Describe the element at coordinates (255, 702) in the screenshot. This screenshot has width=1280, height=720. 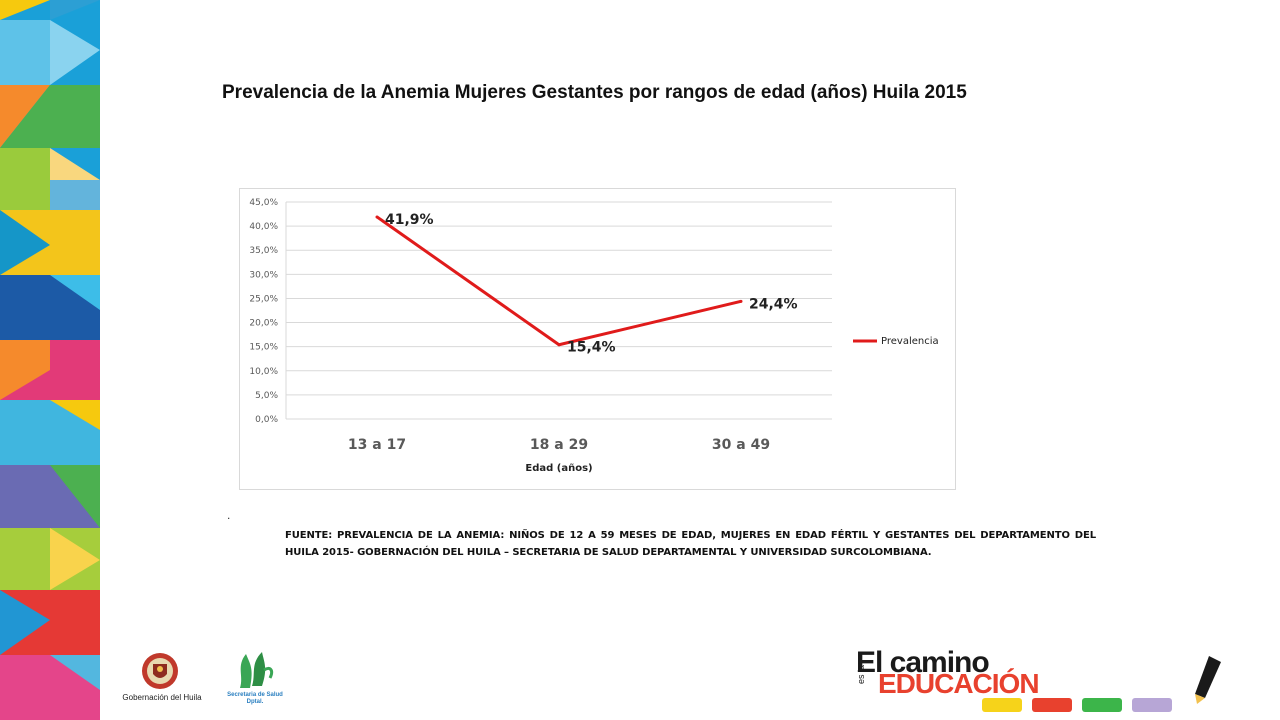
I see `secretaria-label-line2: Dptal.` at that location.